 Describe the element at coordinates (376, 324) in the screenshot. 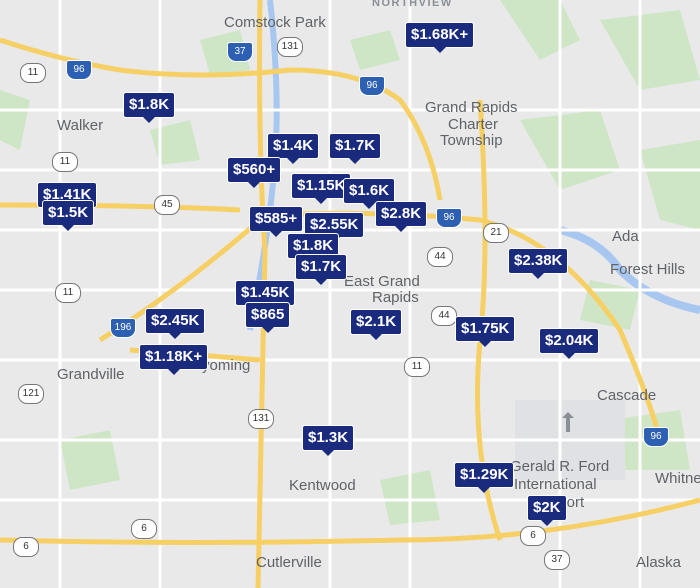

I see `price-marker: $2.1K` at that location.